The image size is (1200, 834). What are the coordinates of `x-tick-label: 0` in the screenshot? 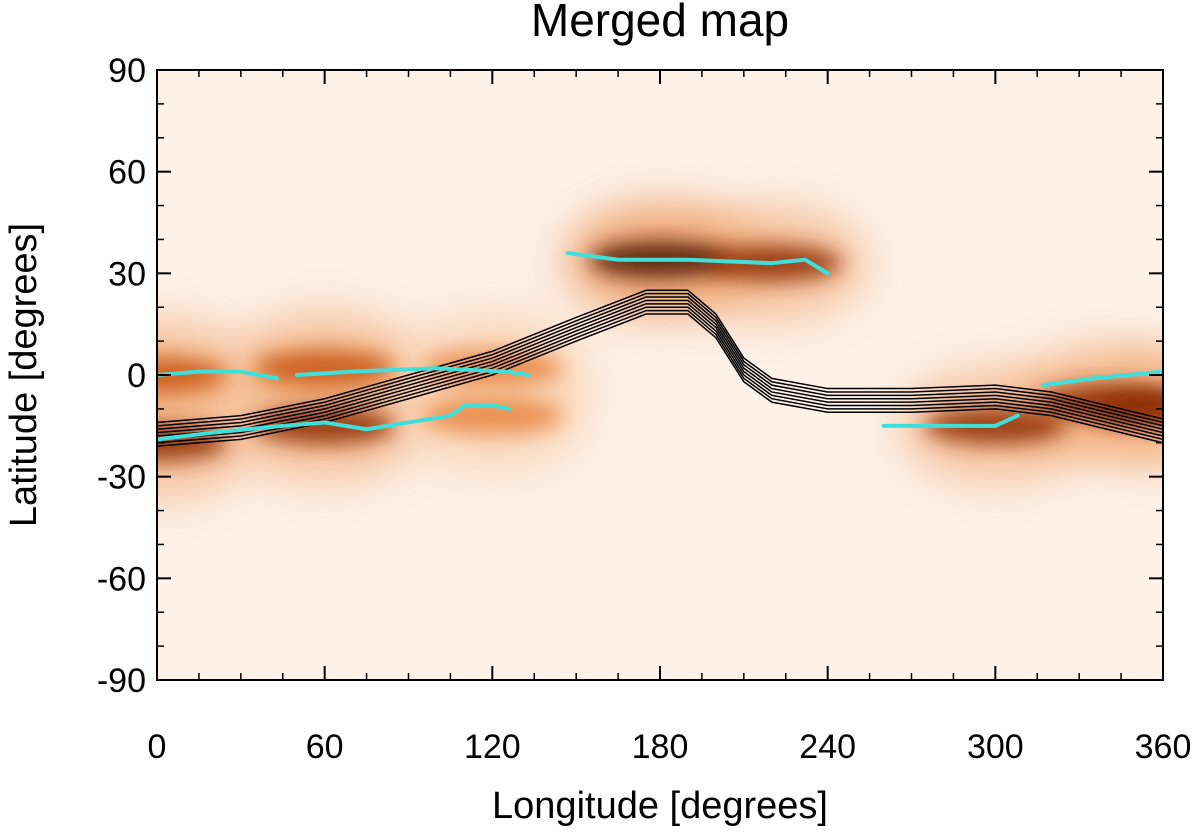 It's located at (157, 747).